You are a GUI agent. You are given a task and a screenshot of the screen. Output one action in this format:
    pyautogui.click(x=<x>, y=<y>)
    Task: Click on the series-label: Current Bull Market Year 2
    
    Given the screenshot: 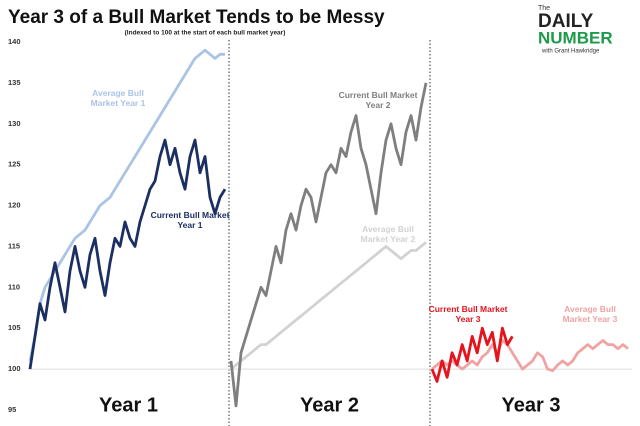 What is the action you would take?
    pyautogui.click(x=378, y=100)
    